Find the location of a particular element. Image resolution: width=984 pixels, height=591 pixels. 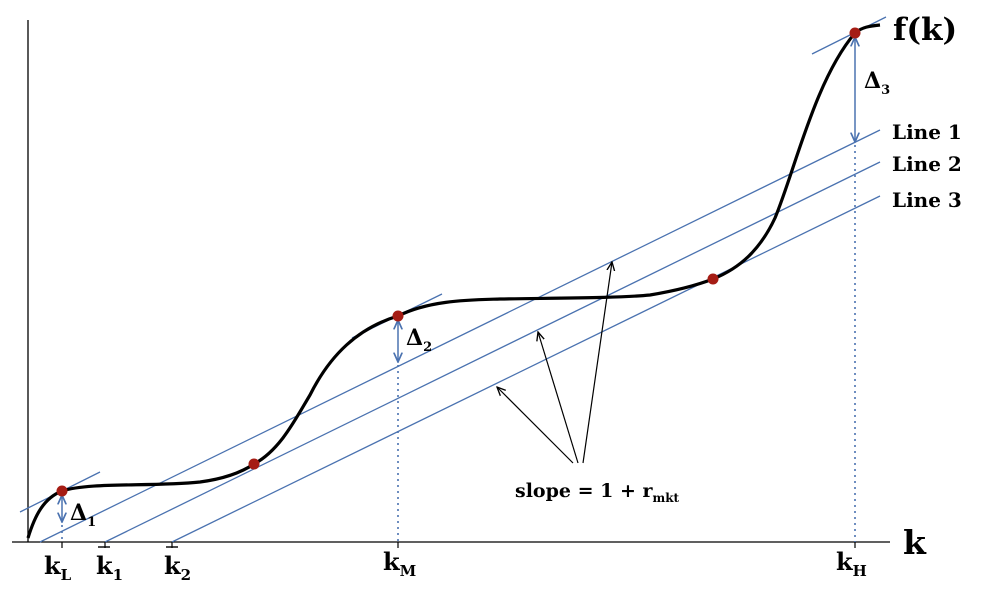

slope-main: slope = 1 + r is located at coordinates (584, 491).